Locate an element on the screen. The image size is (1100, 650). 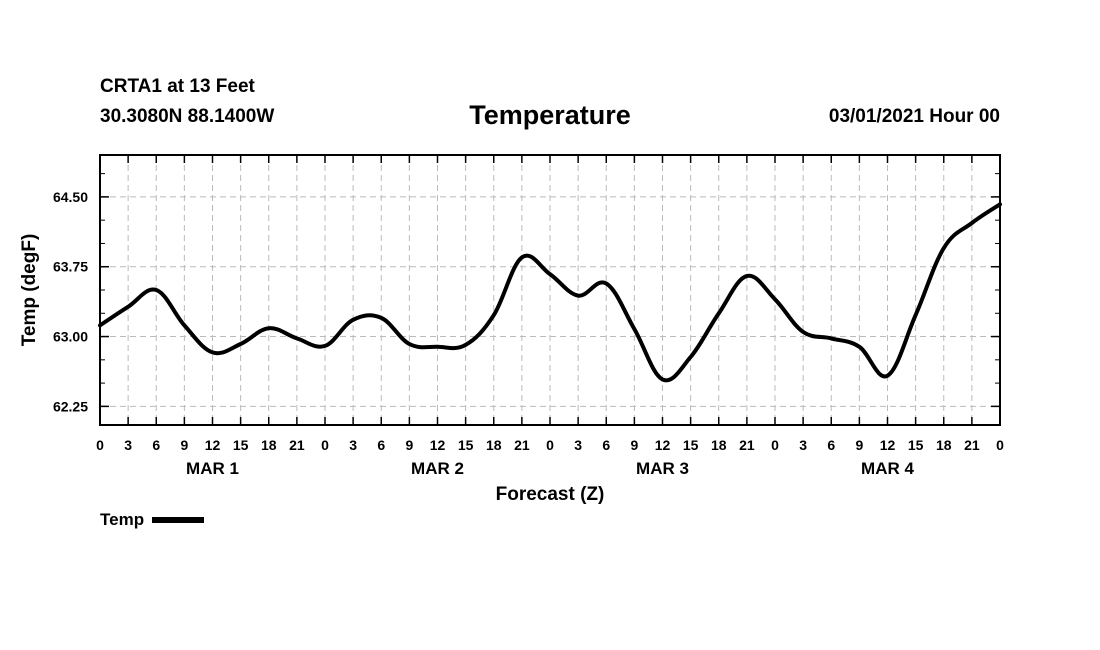
y-tick-label: 64.50 is located at coordinates (70, 197).